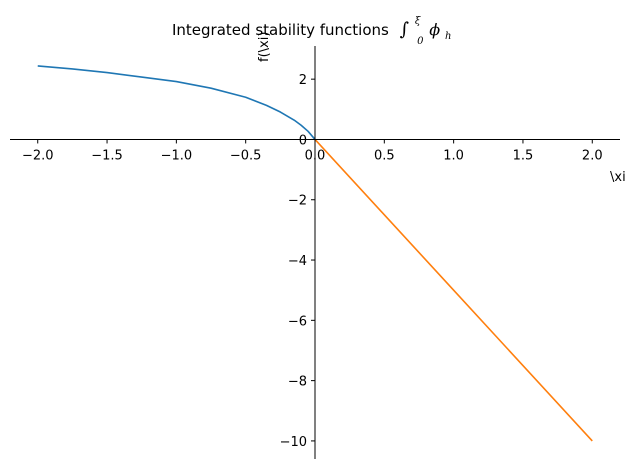  I want to click on title-phi-symbol: ϕ, so click(434, 29).